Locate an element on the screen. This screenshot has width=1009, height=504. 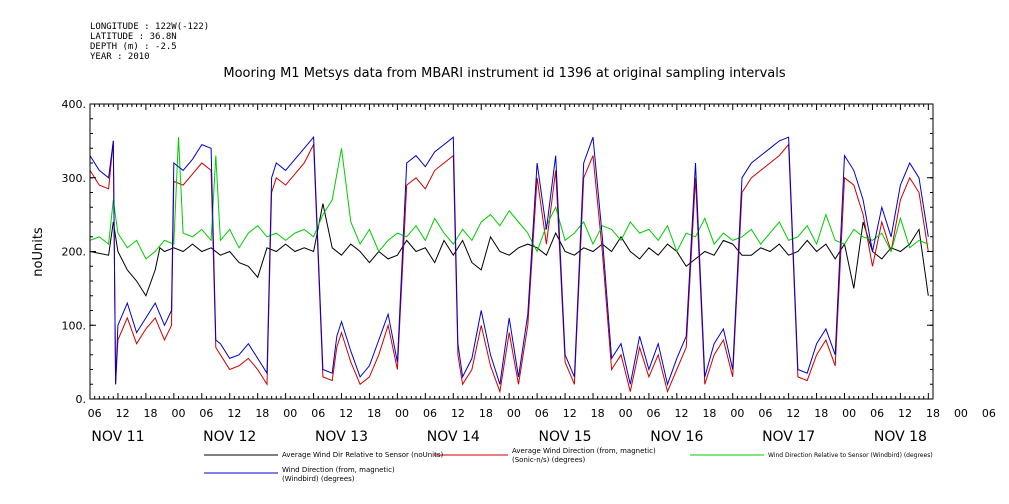
x-day-label-7: NOV 18 is located at coordinates (900, 437).